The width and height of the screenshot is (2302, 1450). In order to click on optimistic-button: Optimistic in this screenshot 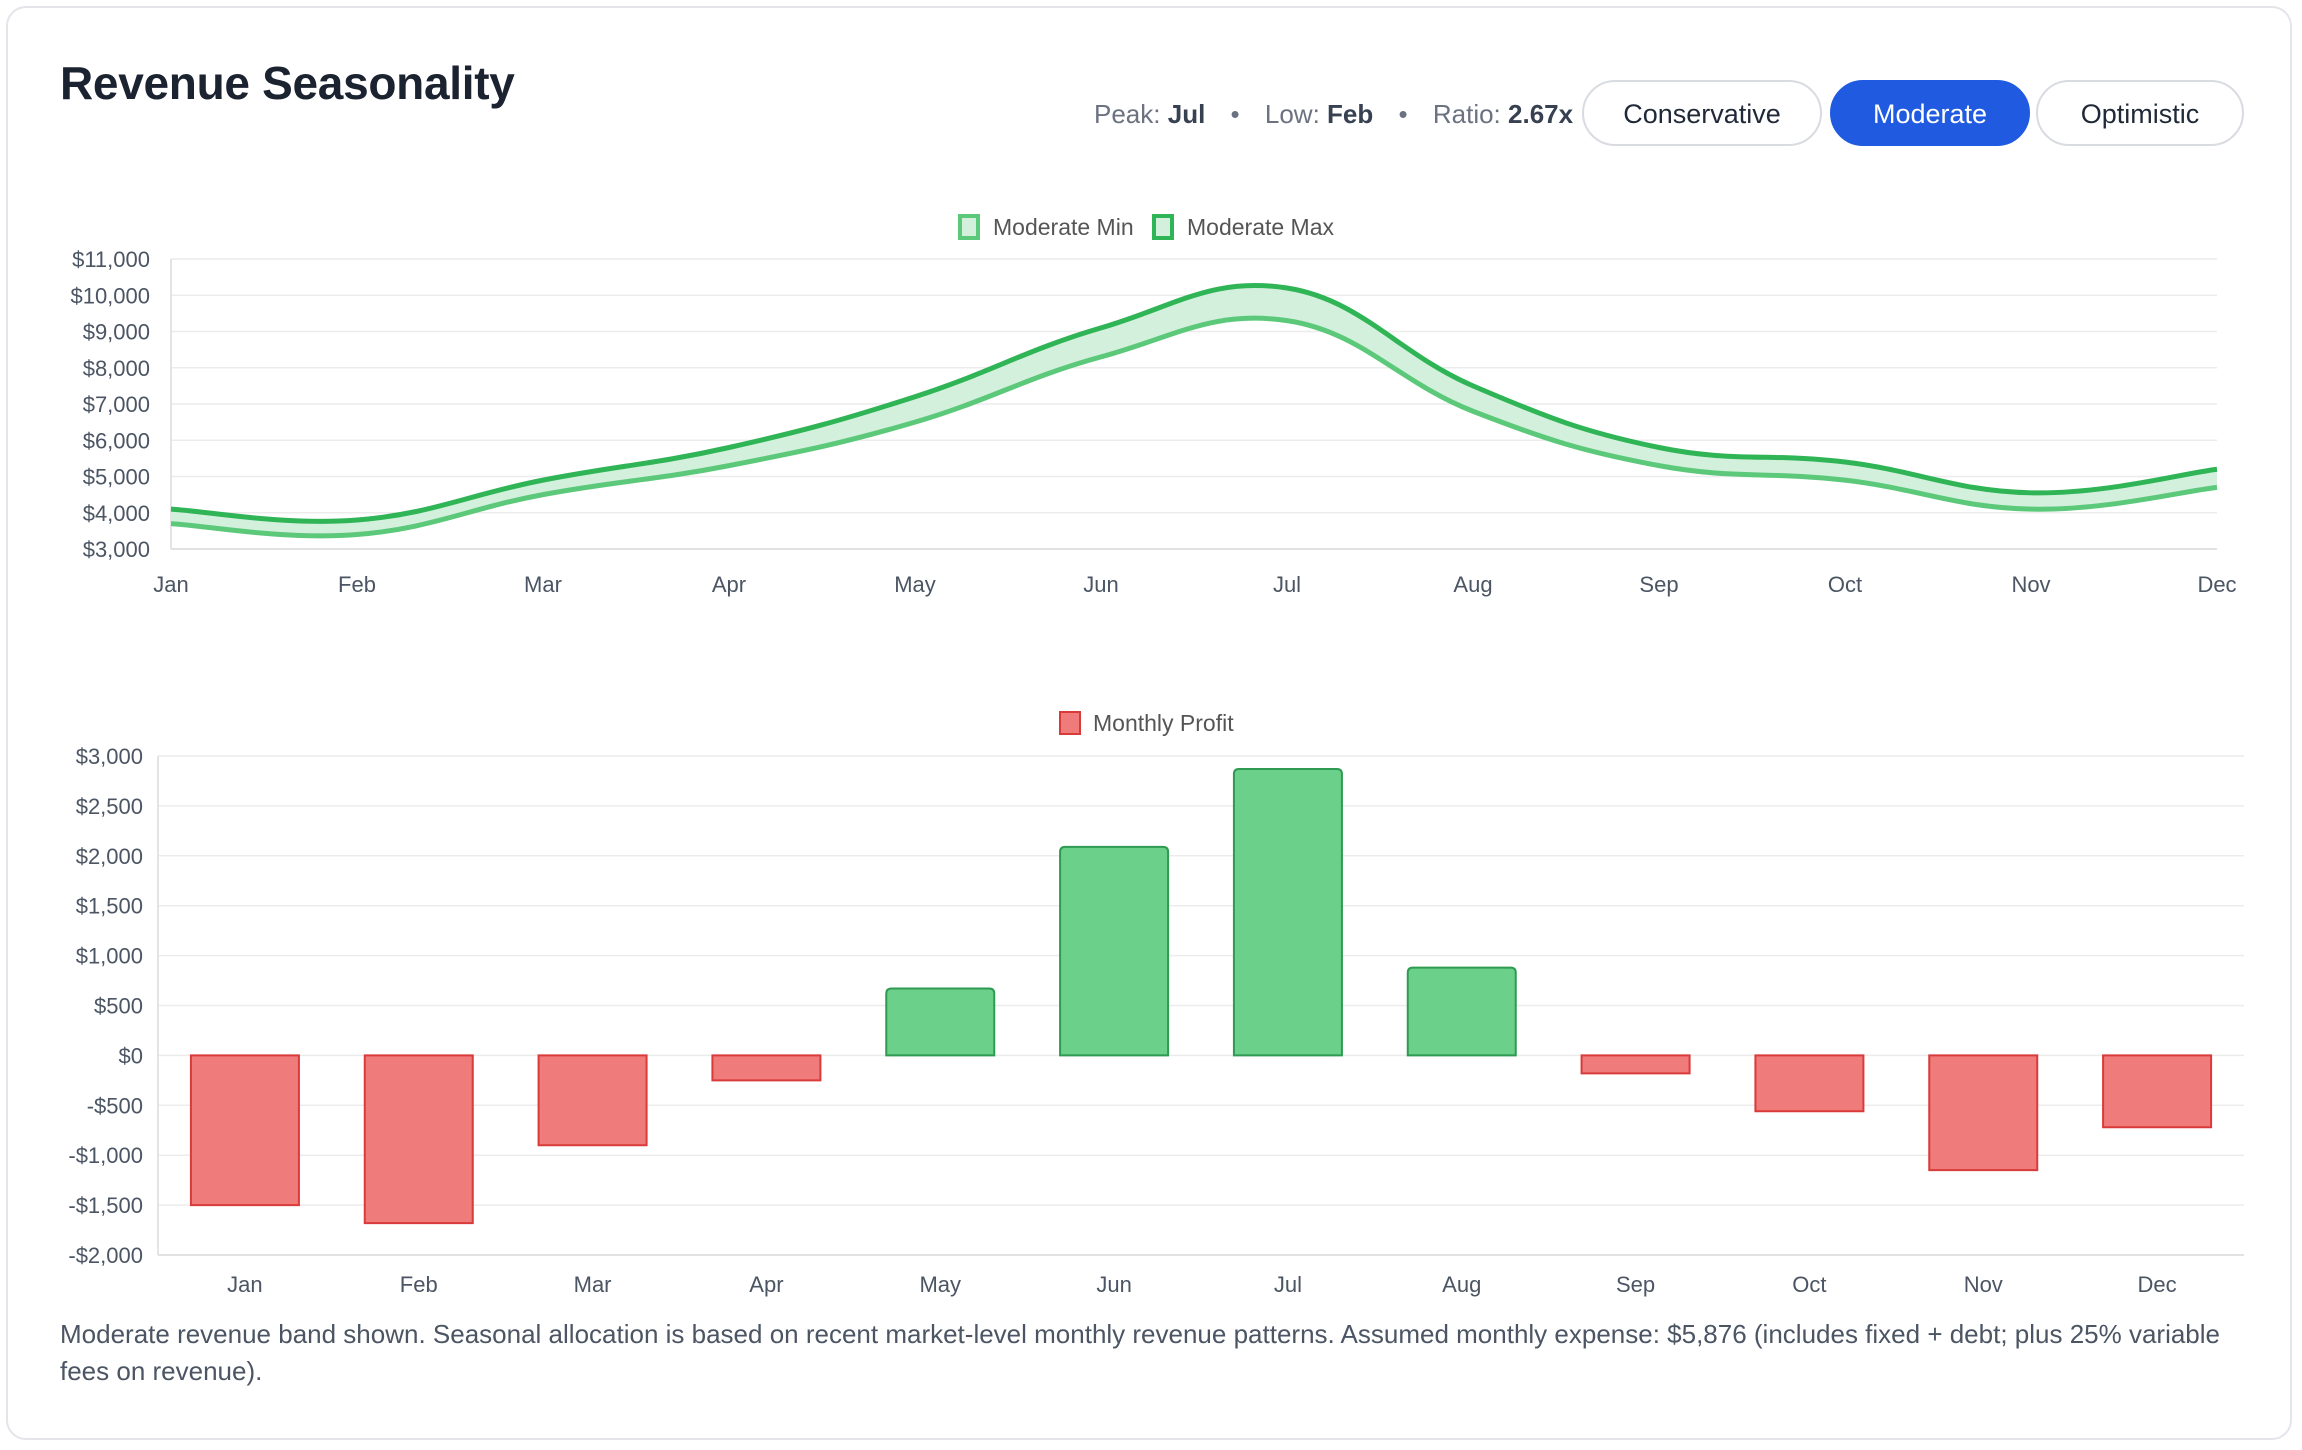, I will do `click(2140, 113)`.